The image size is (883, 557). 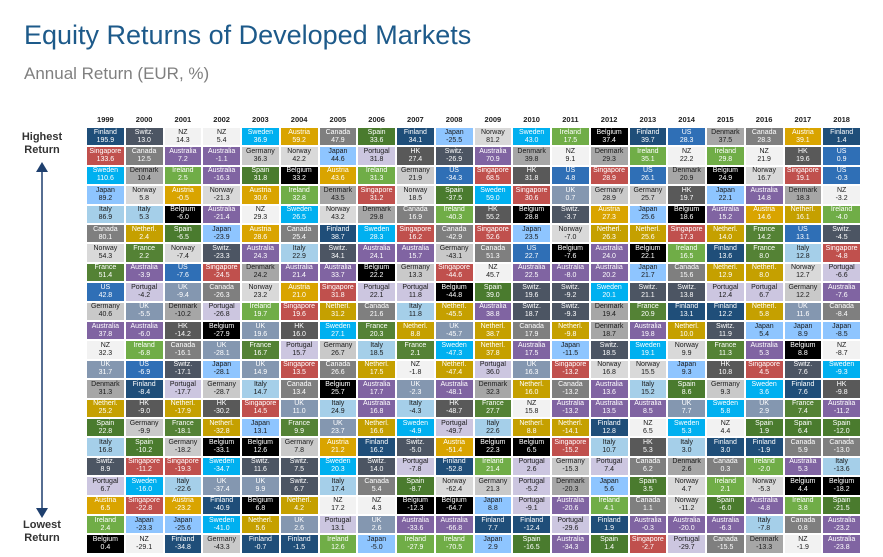 What do you see at coordinates (803, 234) in the screenshot?
I see `return-cell: US 13.1` at bounding box center [803, 234].